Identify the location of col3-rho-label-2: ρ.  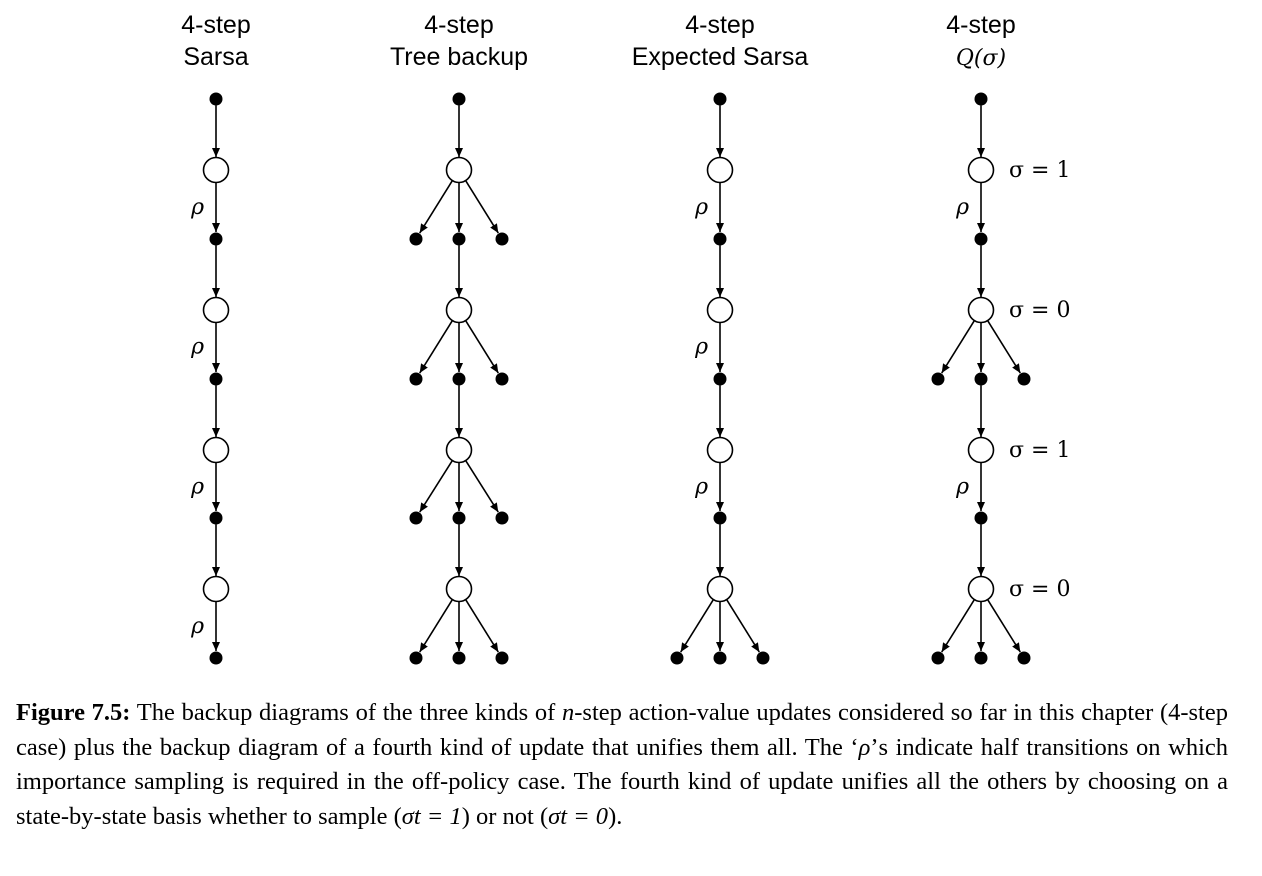
(701, 347).